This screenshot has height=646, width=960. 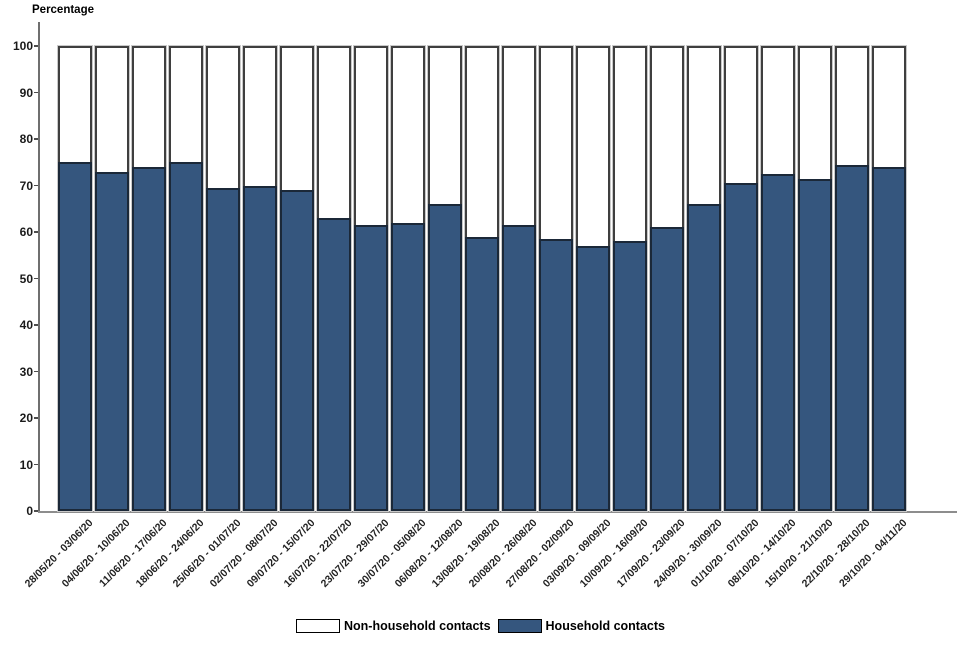 What do you see at coordinates (26, 325) in the screenshot?
I see `y-tick-label: 40` at bounding box center [26, 325].